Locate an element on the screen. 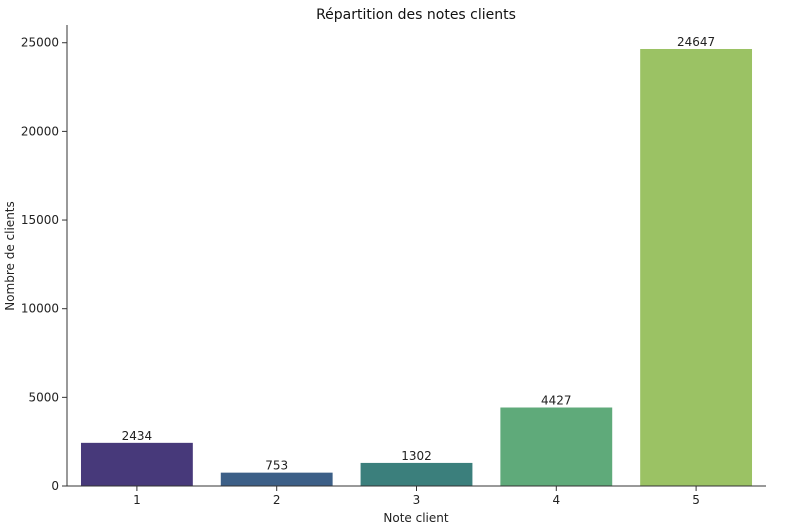 The height and width of the screenshot is (528, 803). data-label-2: 753 is located at coordinates (276, 466).